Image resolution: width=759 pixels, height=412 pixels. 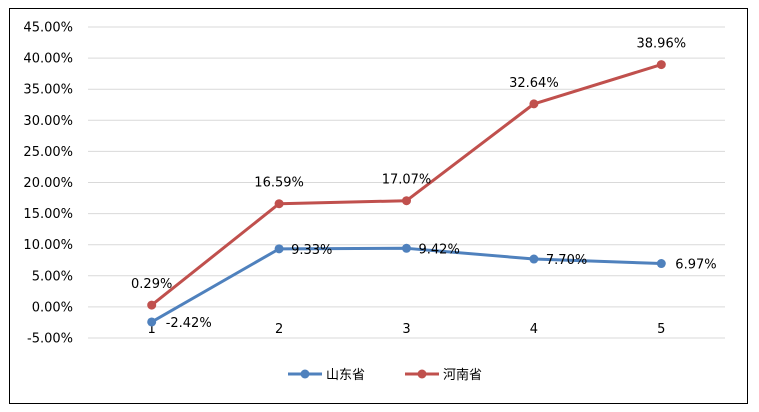 What do you see at coordinates (345, 375) in the screenshot?
I see `legend-label: 山东省` at bounding box center [345, 375].